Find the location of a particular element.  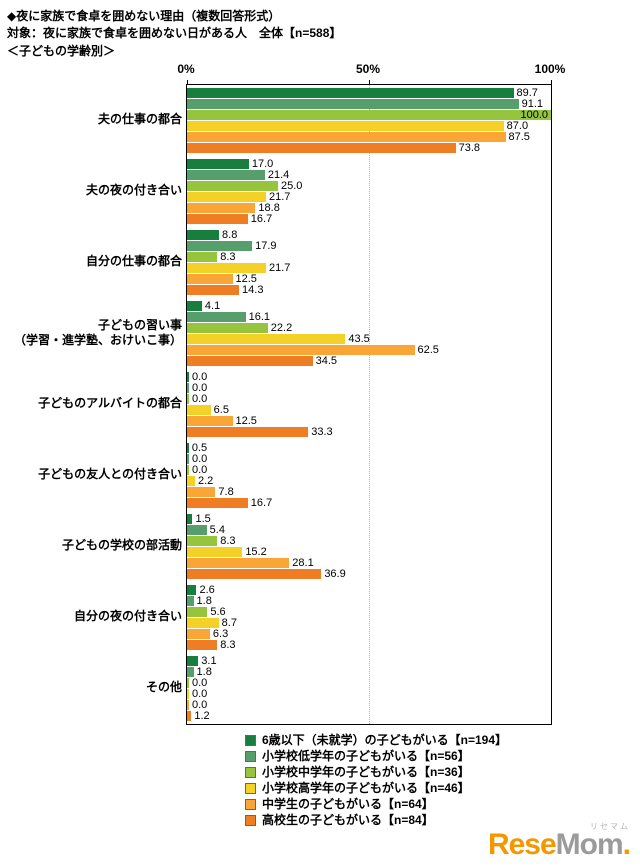

legend-label: 中学生の子どもがいる【n=64】 is located at coordinates (348, 804).